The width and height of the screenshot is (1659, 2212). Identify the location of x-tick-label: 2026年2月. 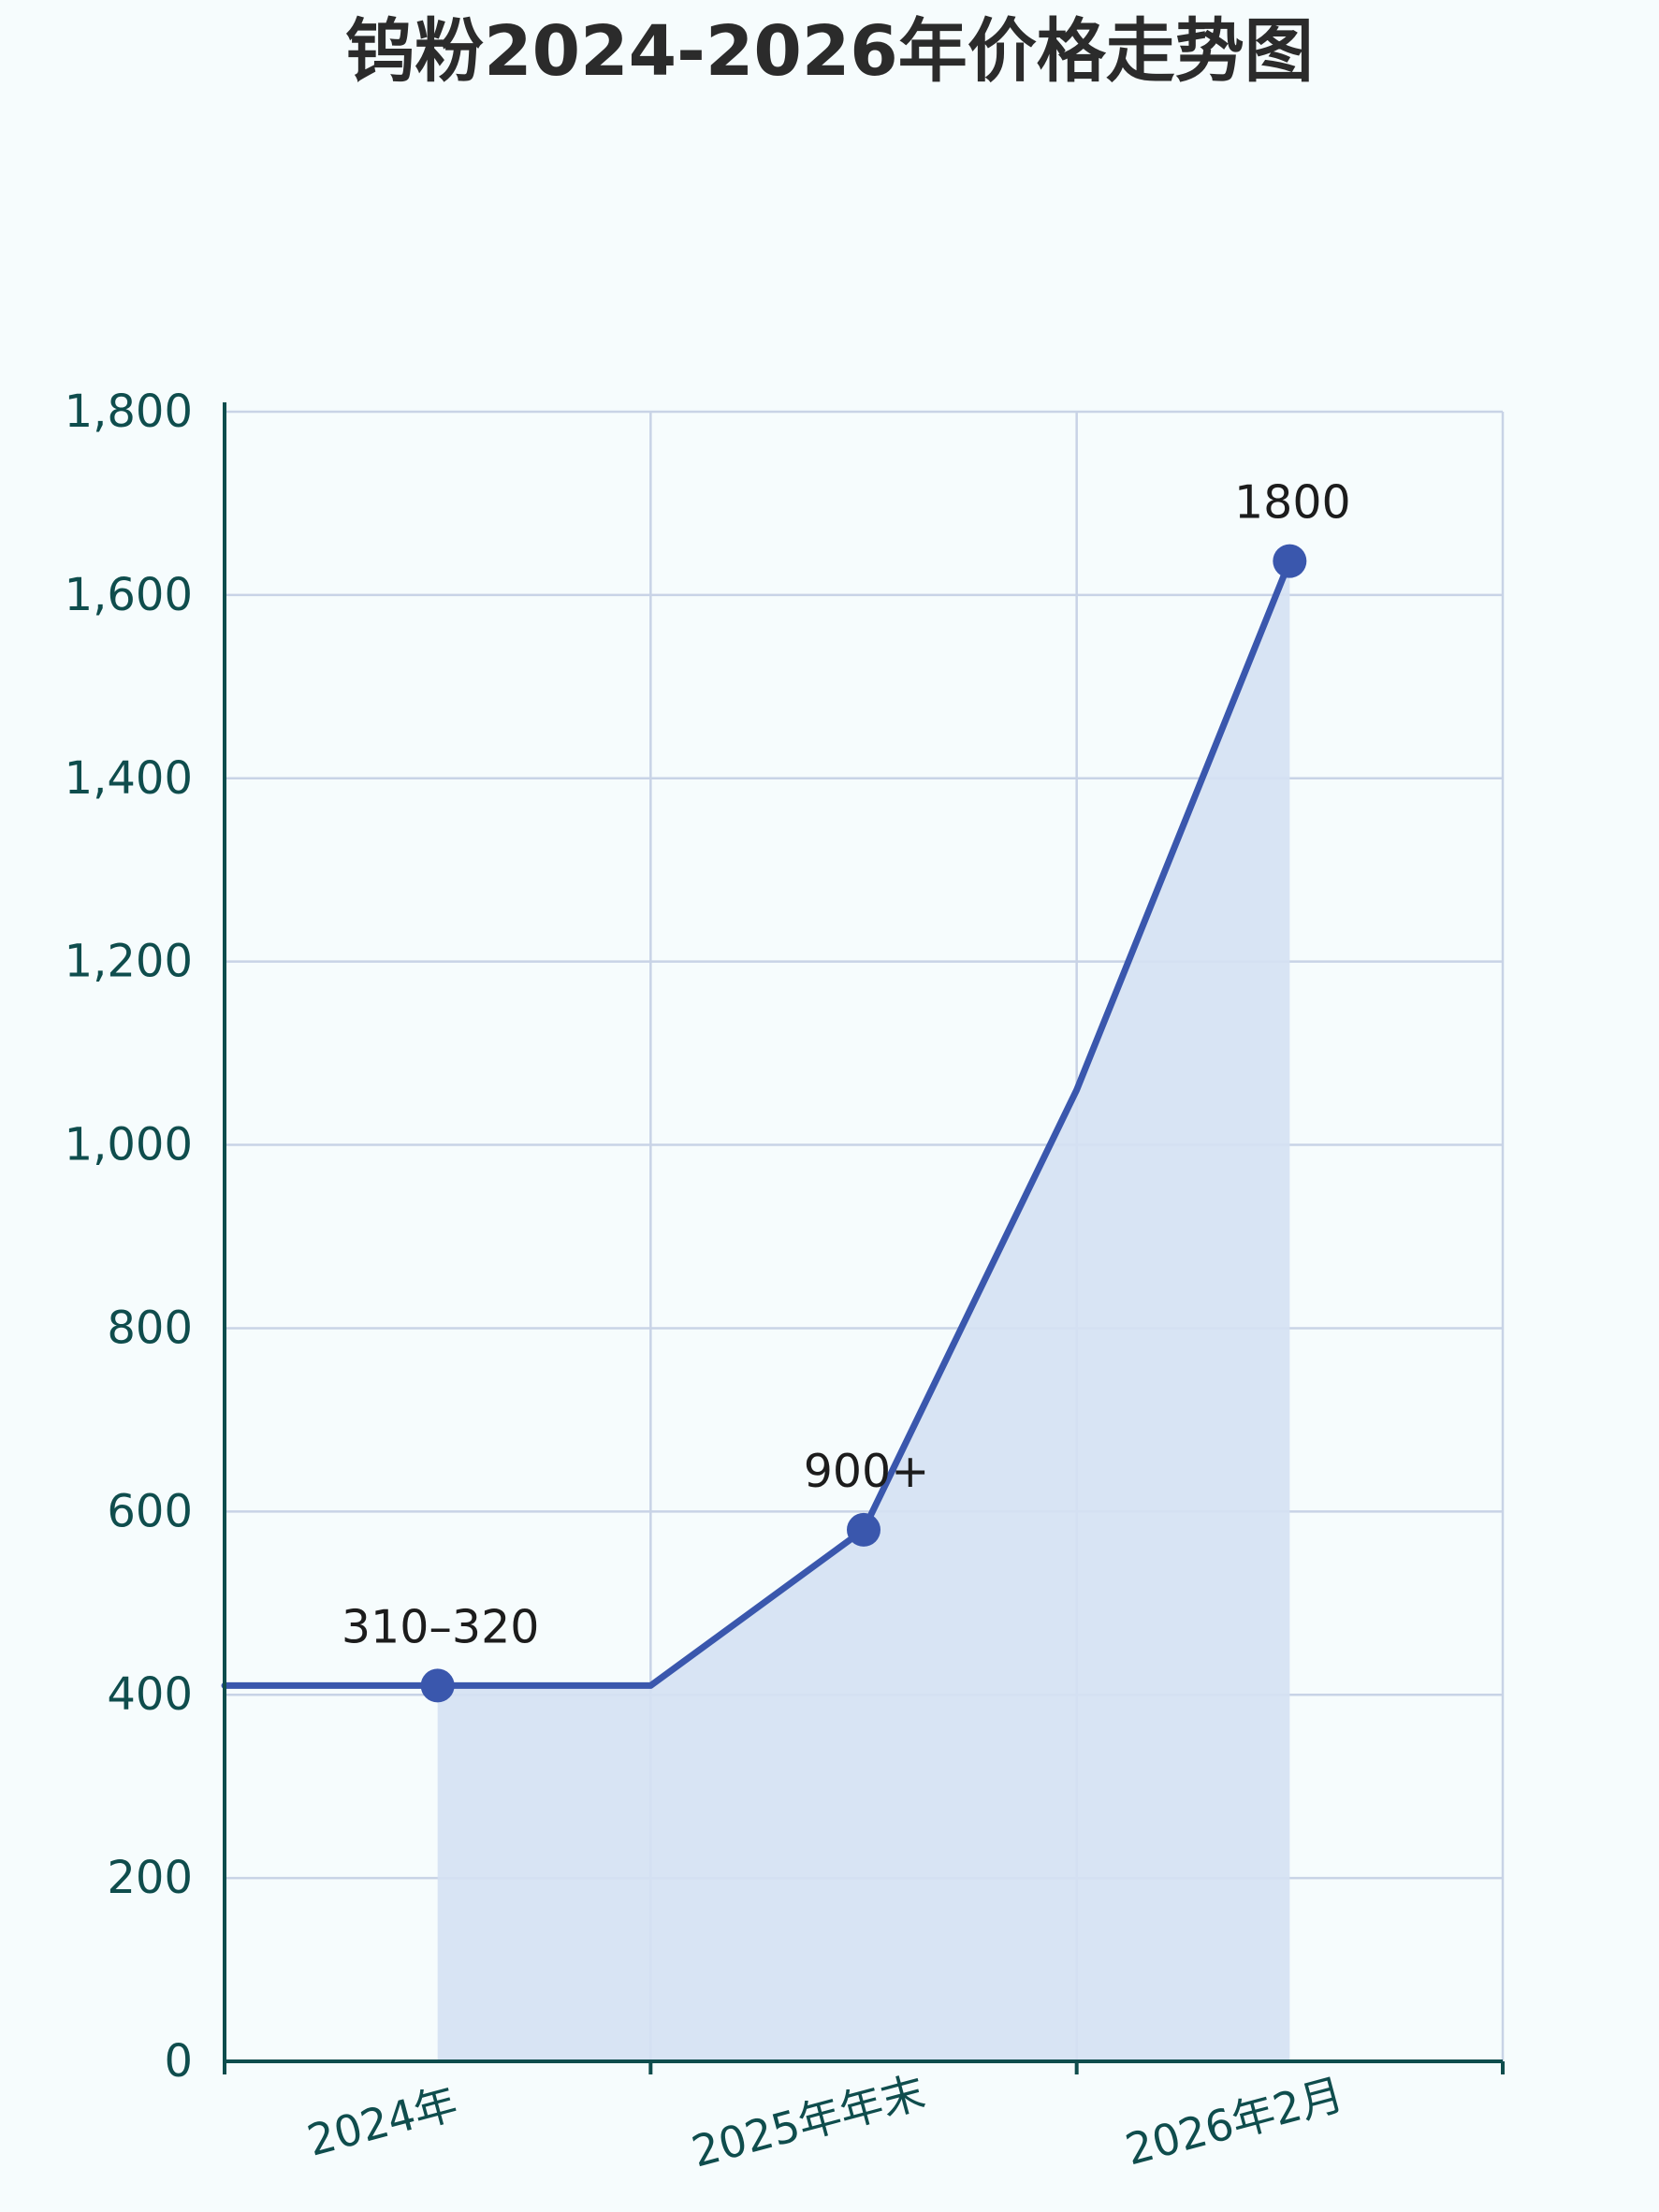
(1234, 2122).